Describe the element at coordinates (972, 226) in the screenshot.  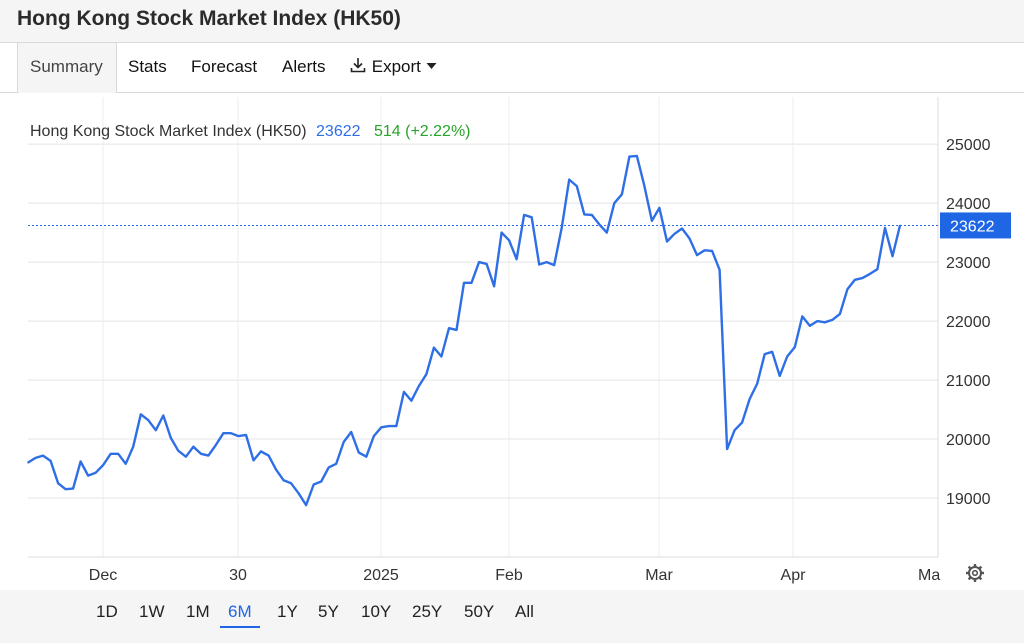
I see `current-price-text: 23622` at that location.